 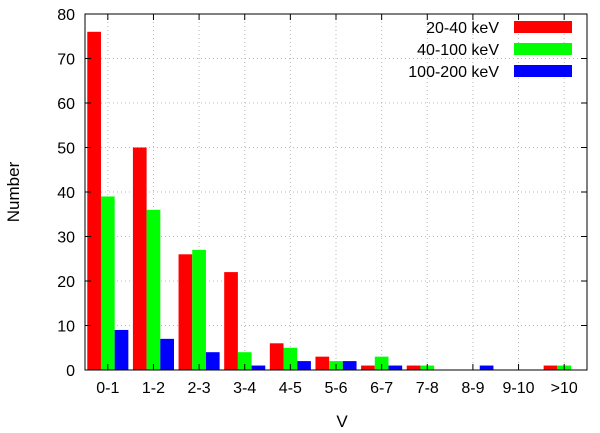 I want to click on x-tick-label: 1-2, so click(x=153, y=388).